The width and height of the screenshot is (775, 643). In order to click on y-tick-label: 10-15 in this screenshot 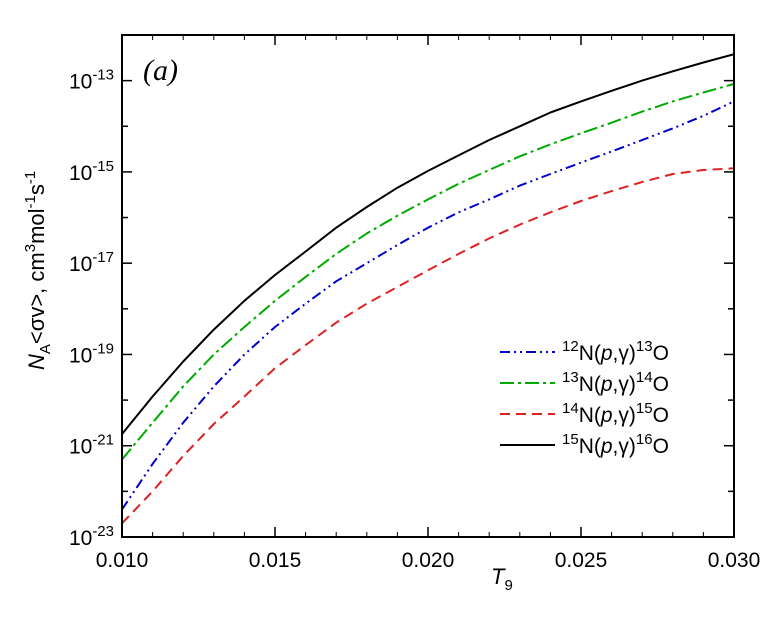, I will do `click(91, 171)`.